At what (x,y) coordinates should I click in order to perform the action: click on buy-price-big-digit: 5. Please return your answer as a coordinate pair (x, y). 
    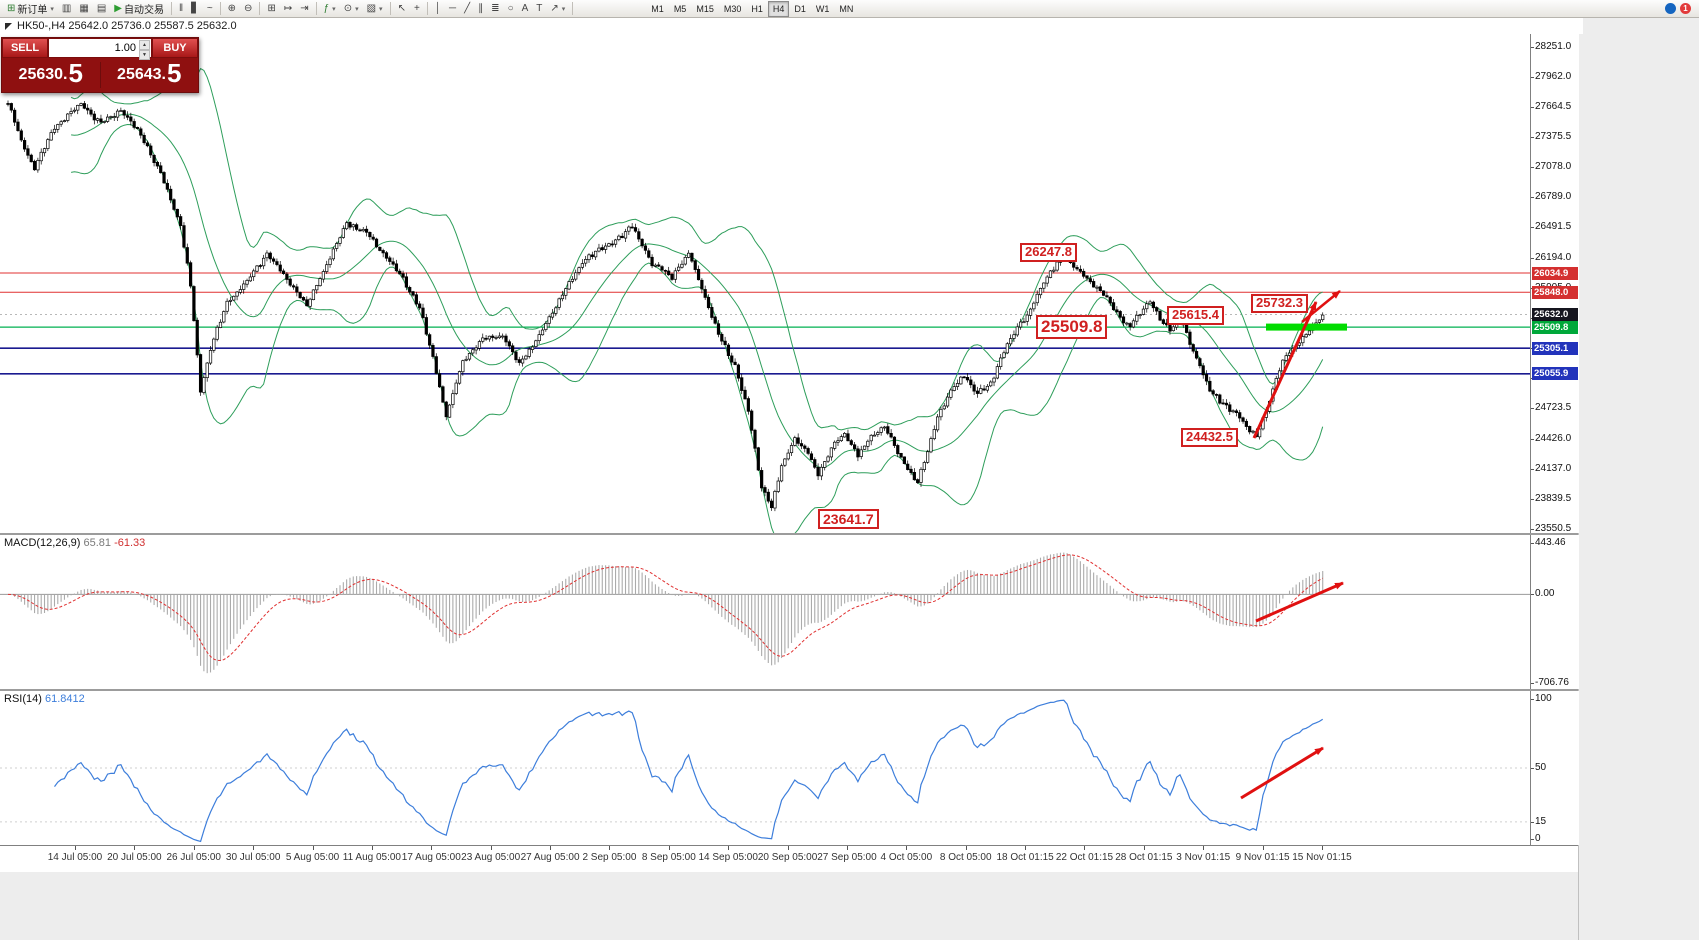
    Looking at the image, I should click on (174, 72).